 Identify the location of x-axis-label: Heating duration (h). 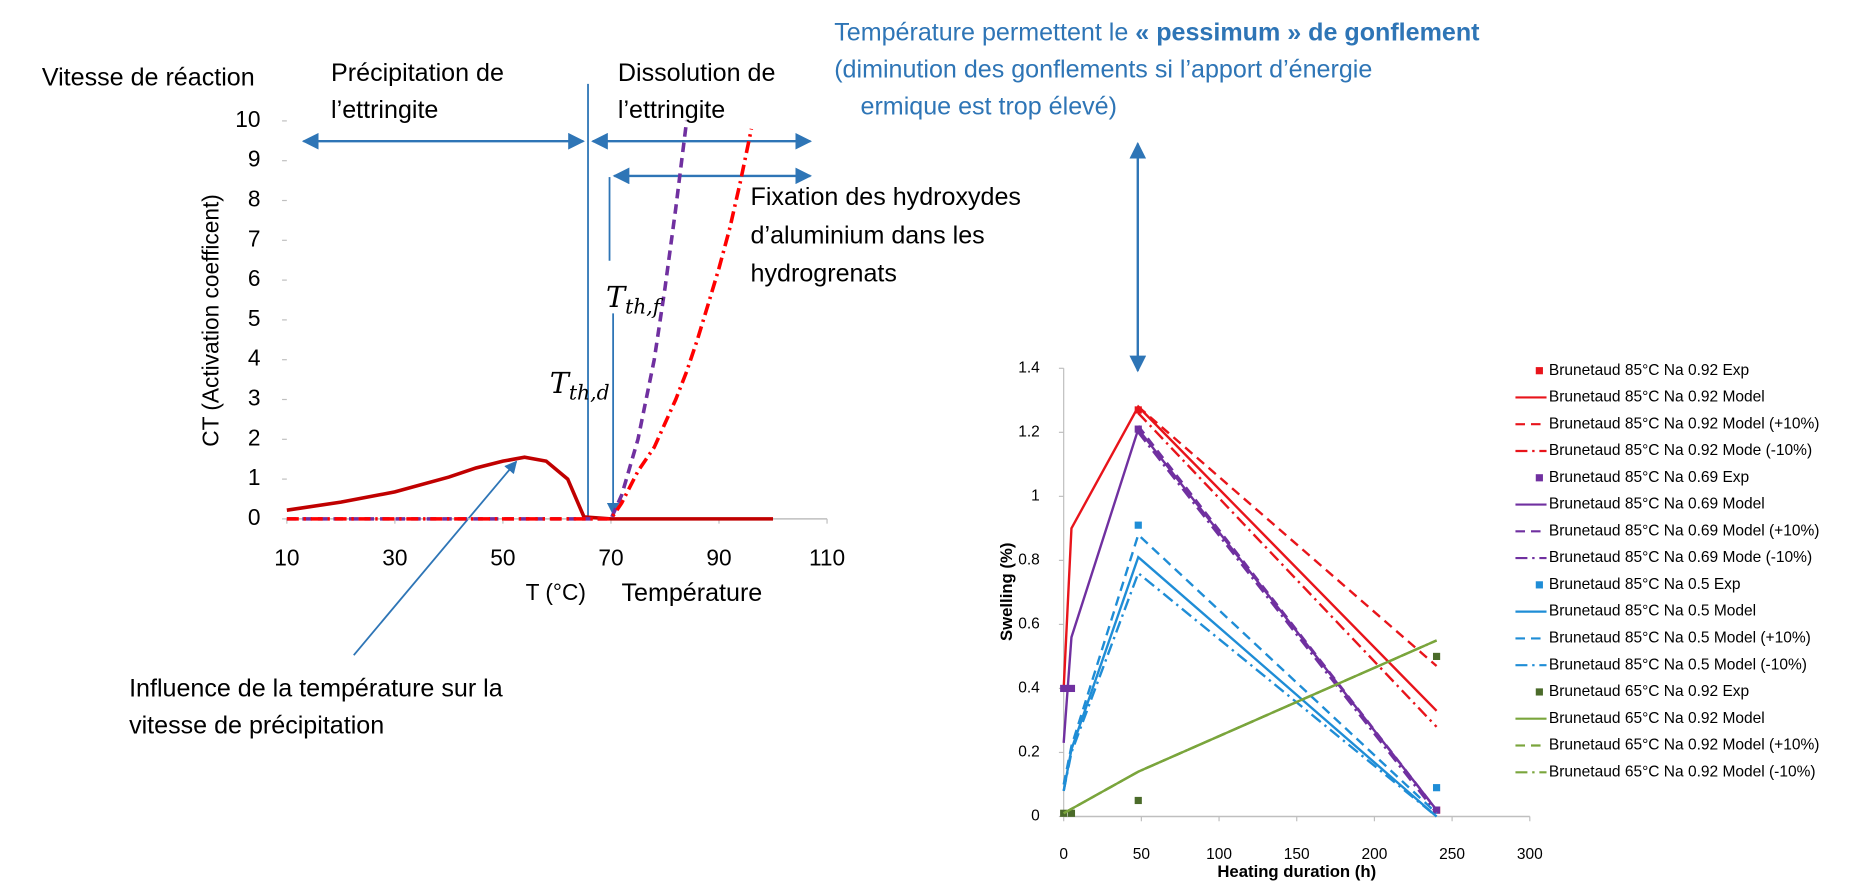
(1296, 871).